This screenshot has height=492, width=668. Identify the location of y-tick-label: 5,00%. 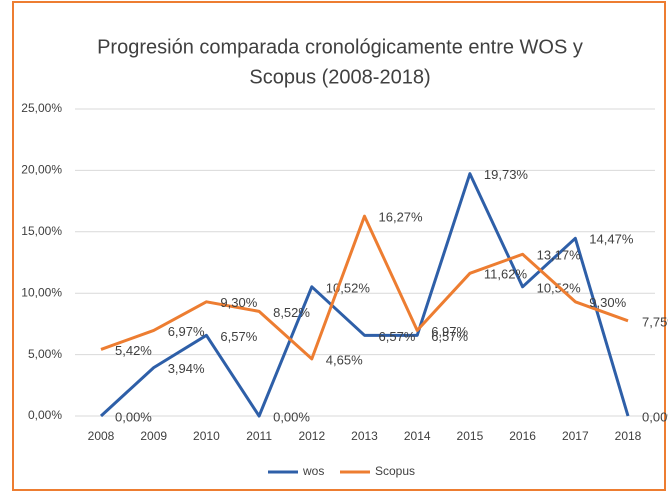
(45, 354).